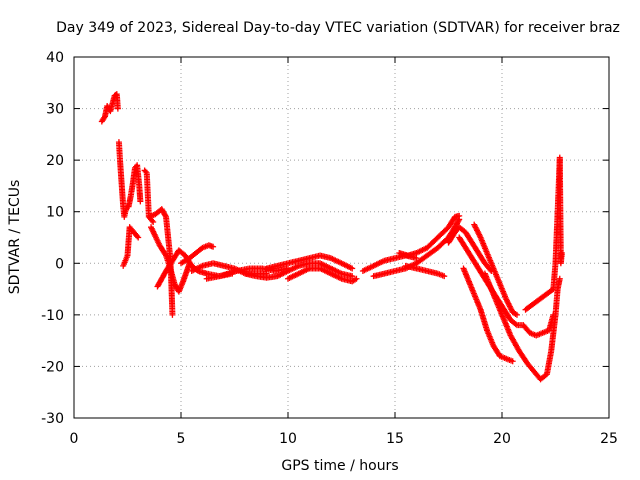  I want to click on series-arc-h, so click(309, 262).